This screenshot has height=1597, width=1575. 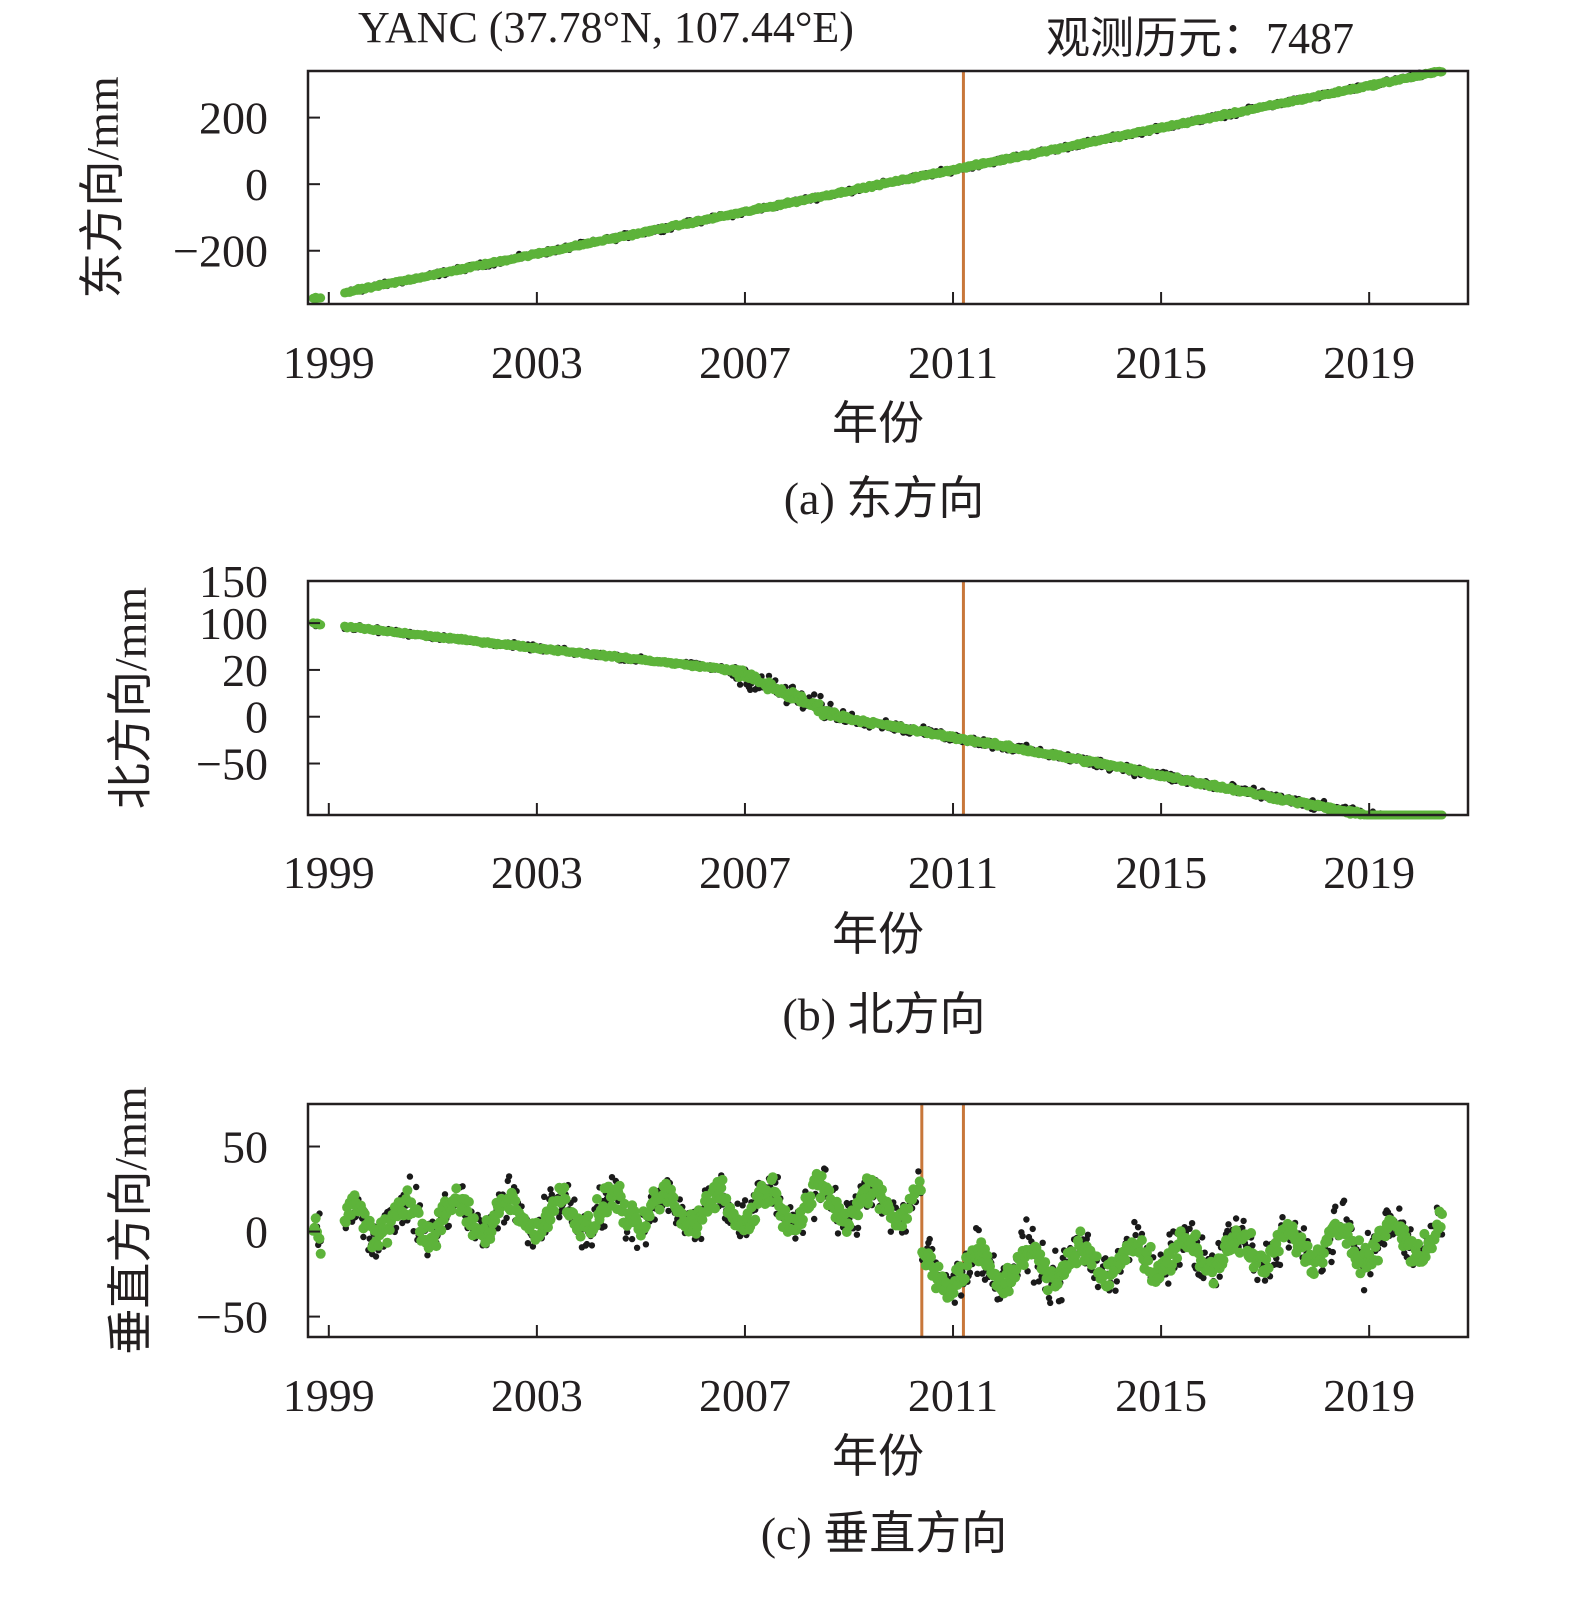 What do you see at coordinates (1369, 872) in the screenshot?
I see `x-tick-label: 2019` at bounding box center [1369, 872].